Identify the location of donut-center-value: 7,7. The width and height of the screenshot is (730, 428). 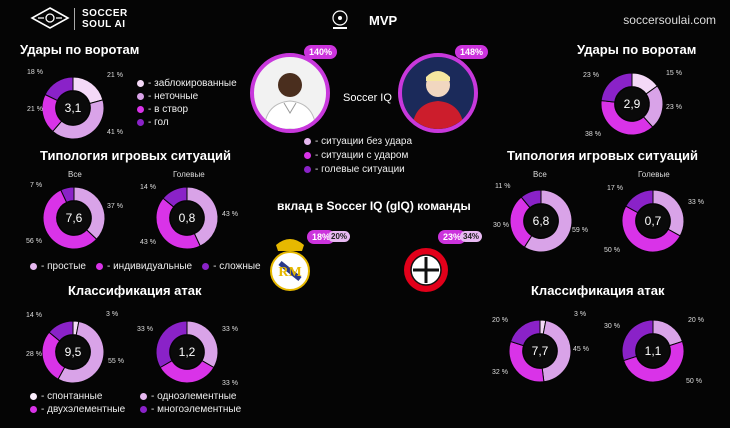
(540, 351).